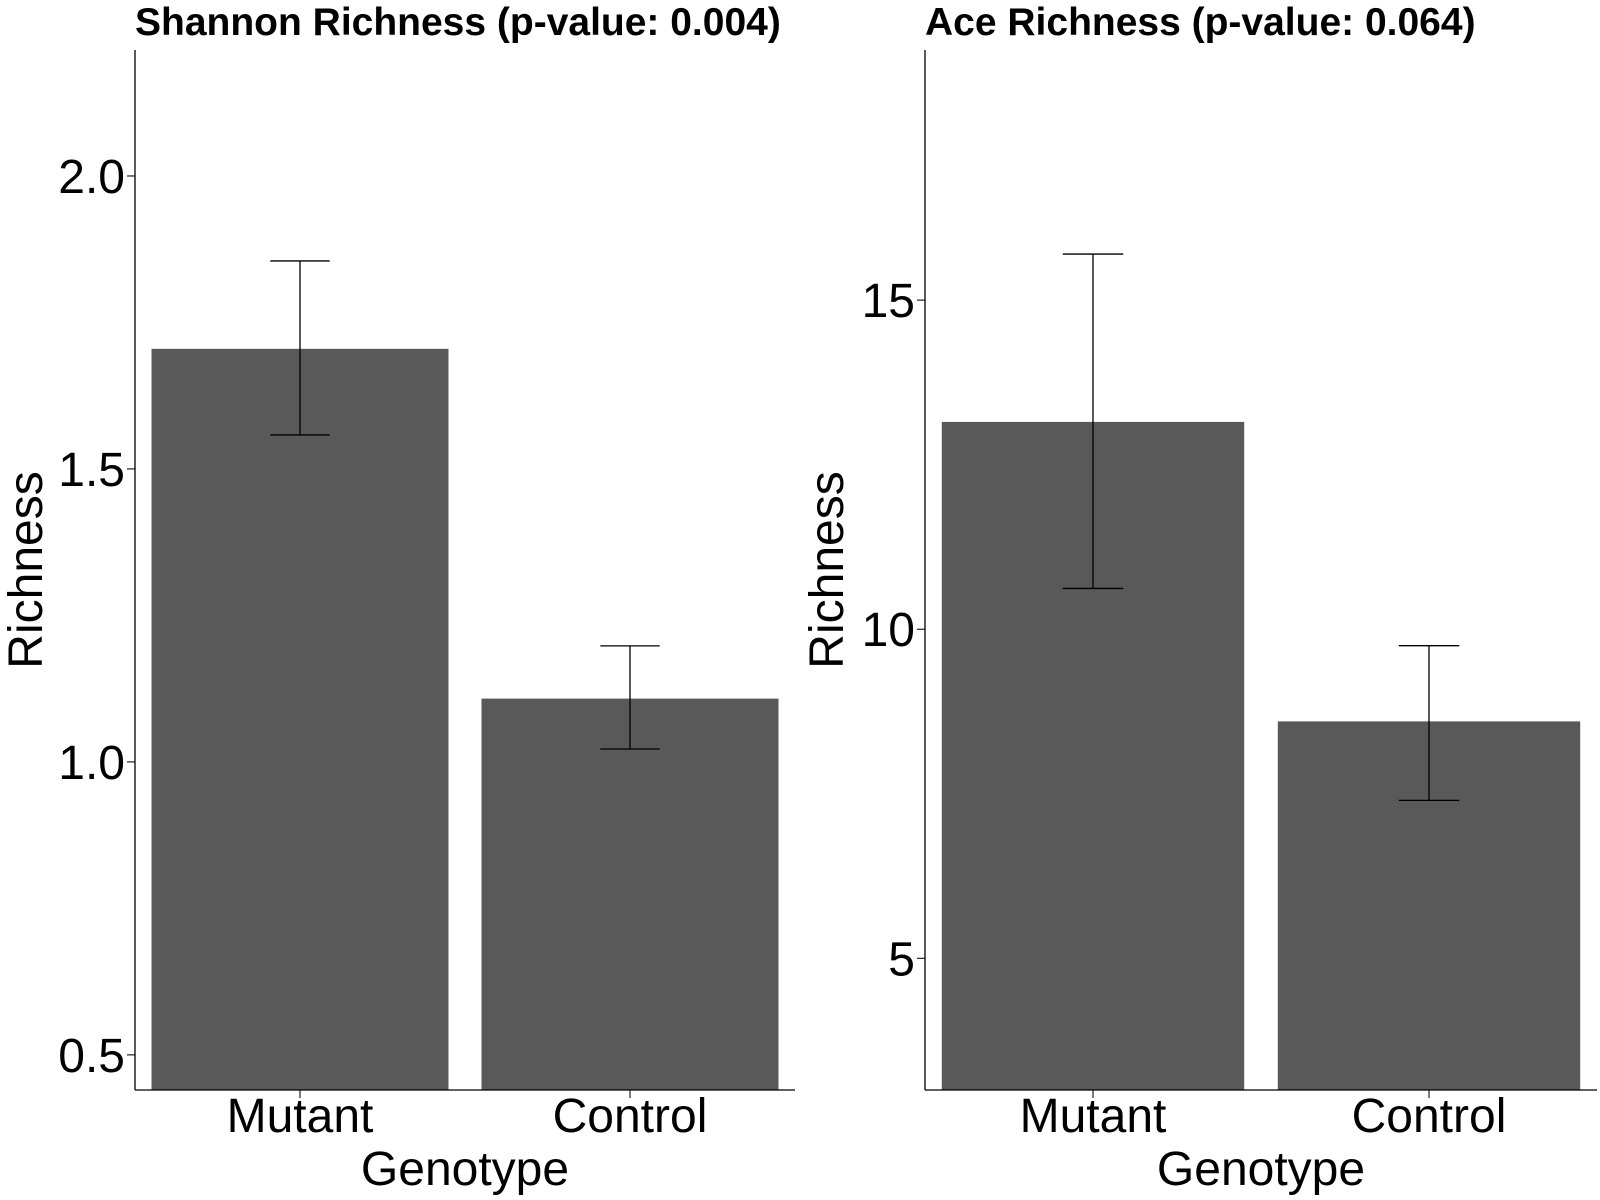 This screenshot has width=1600, height=1200. What do you see at coordinates (1093, 421) in the screenshot?
I see `ace-error-bar-mutant` at bounding box center [1093, 421].